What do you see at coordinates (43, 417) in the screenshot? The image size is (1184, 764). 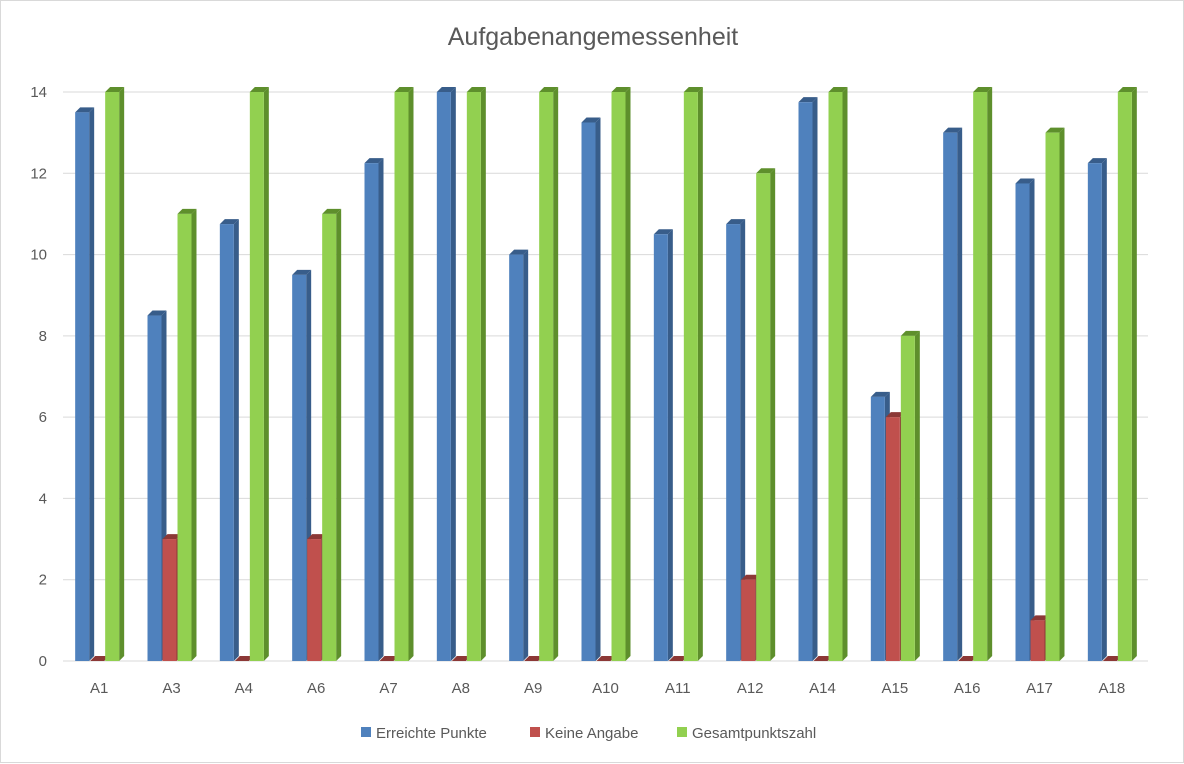 I see `y-tick-label: 6` at bounding box center [43, 417].